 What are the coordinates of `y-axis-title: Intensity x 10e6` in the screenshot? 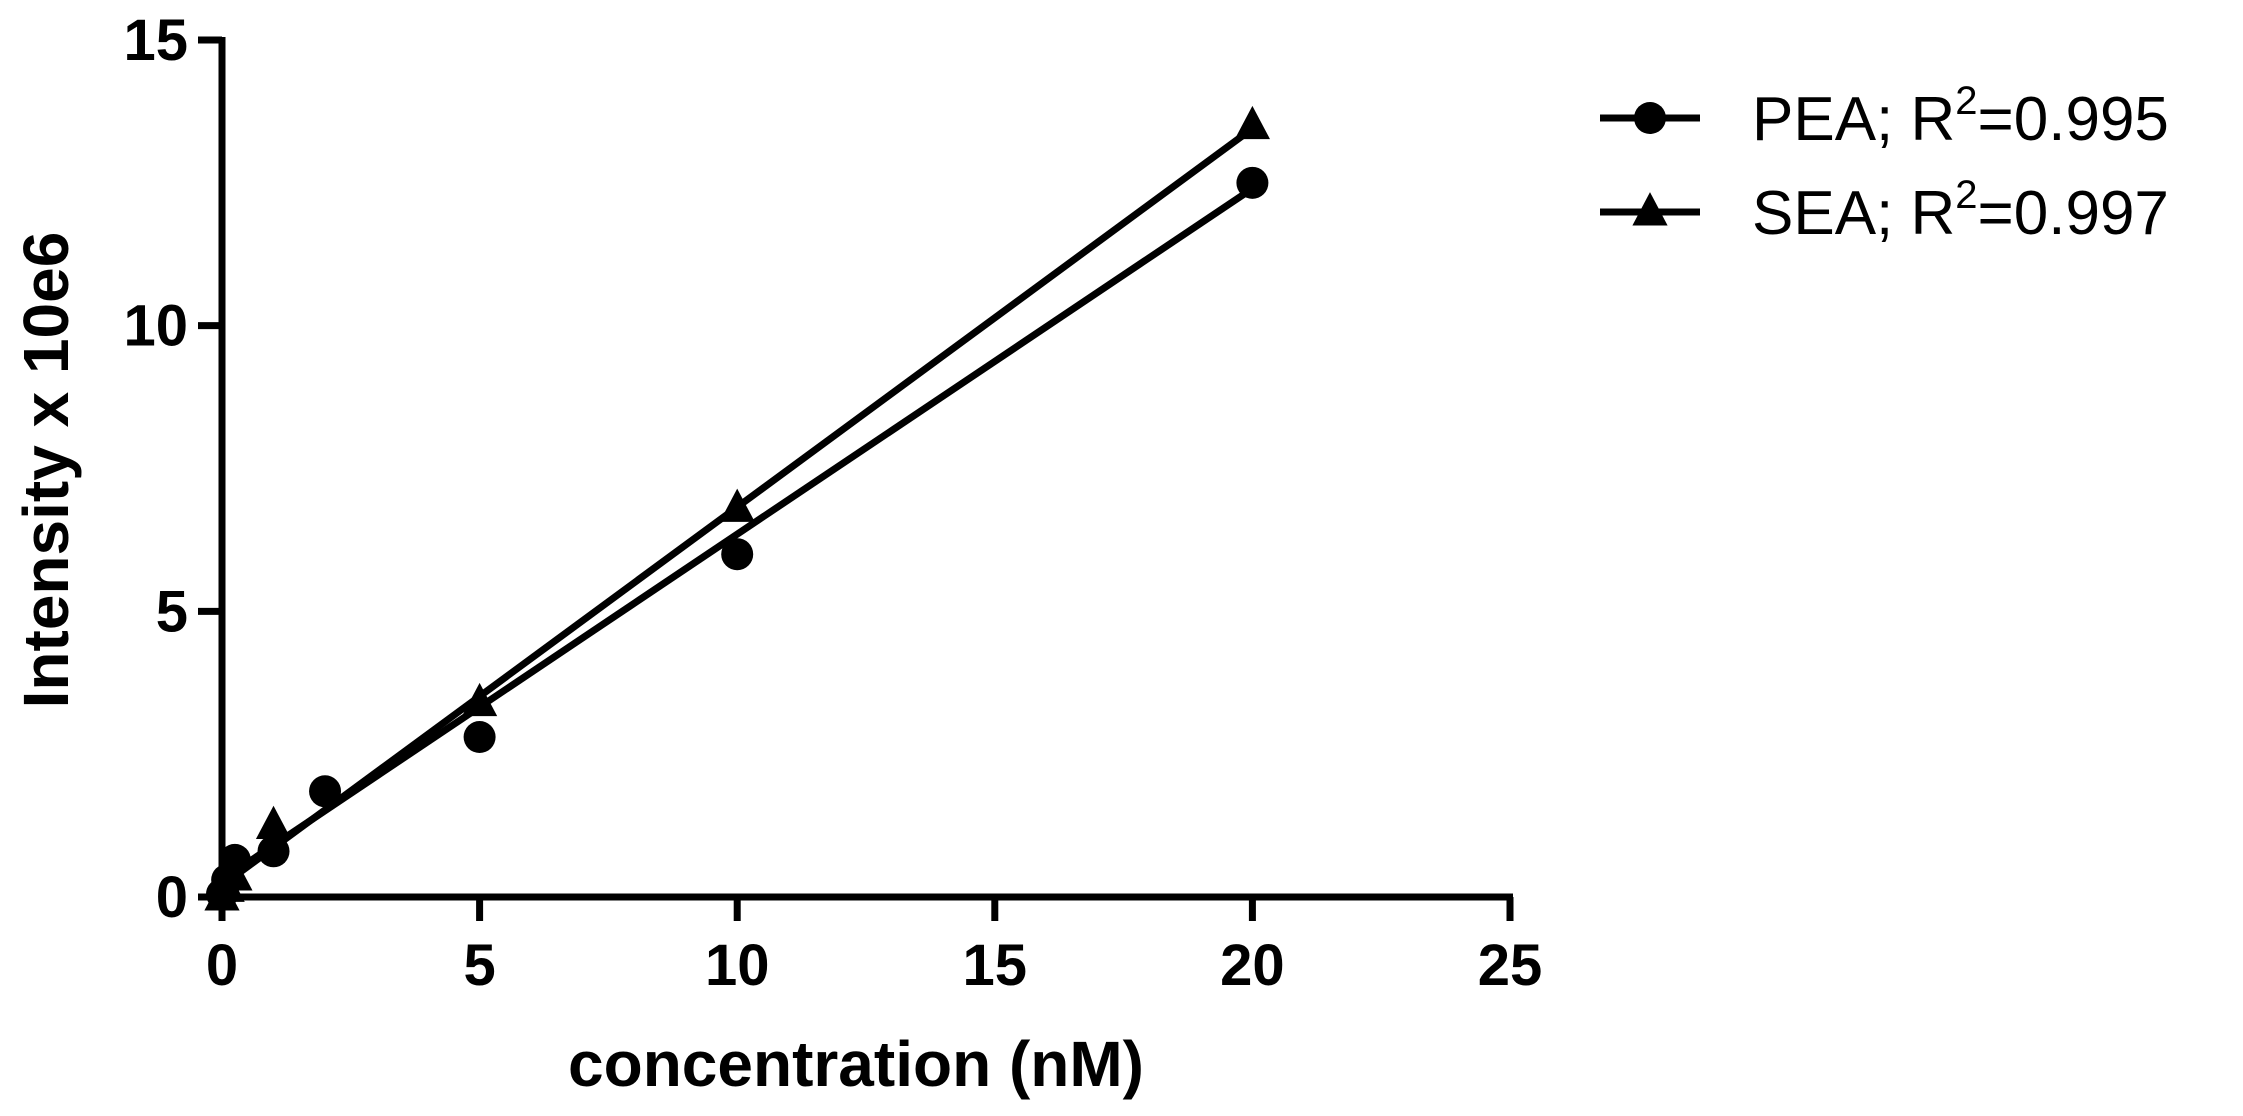 It's located at (46, 470).